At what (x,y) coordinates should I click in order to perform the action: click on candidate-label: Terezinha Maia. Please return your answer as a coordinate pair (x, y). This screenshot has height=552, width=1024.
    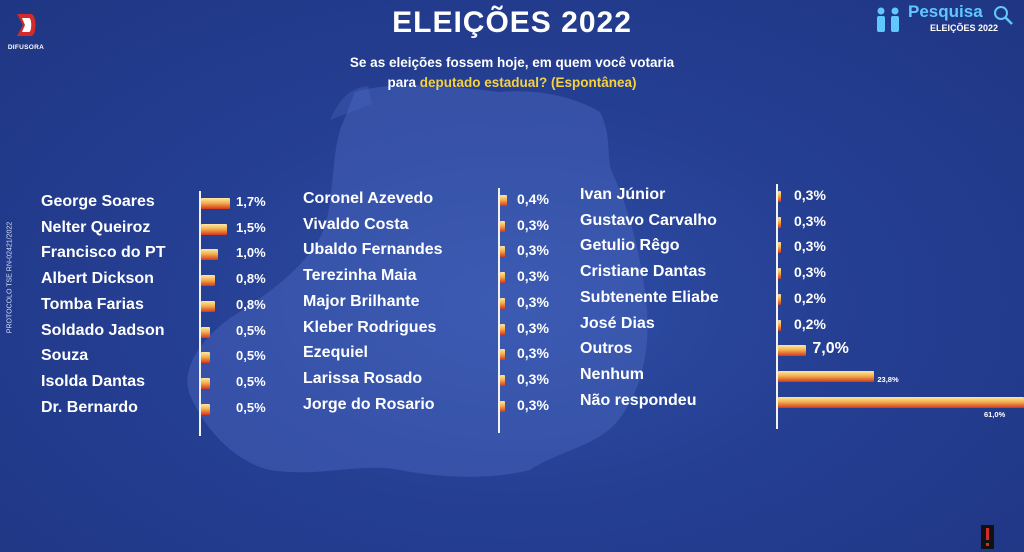
    Looking at the image, I should click on (360, 276).